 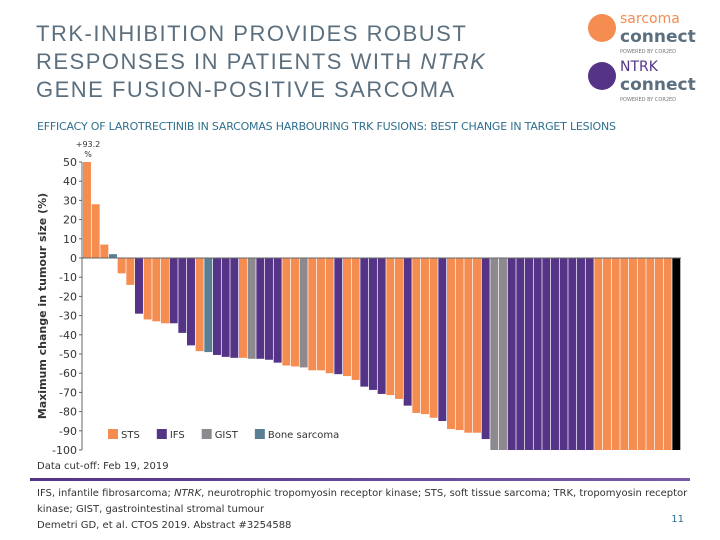 What do you see at coordinates (227, 435) in the screenshot?
I see `legend-label: GIST` at bounding box center [227, 435].